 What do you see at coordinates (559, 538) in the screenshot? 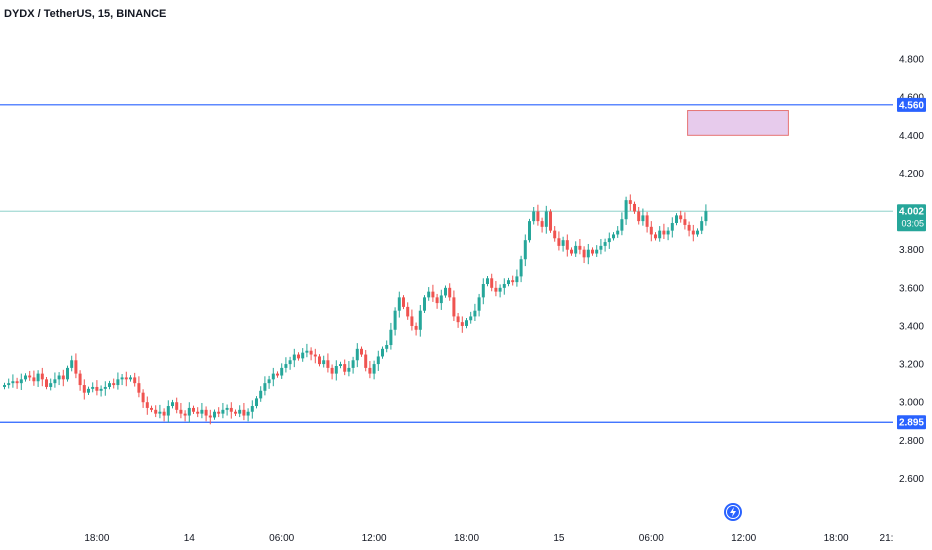
I see `x-tick-label: 15` at bounding box center [559, 538].